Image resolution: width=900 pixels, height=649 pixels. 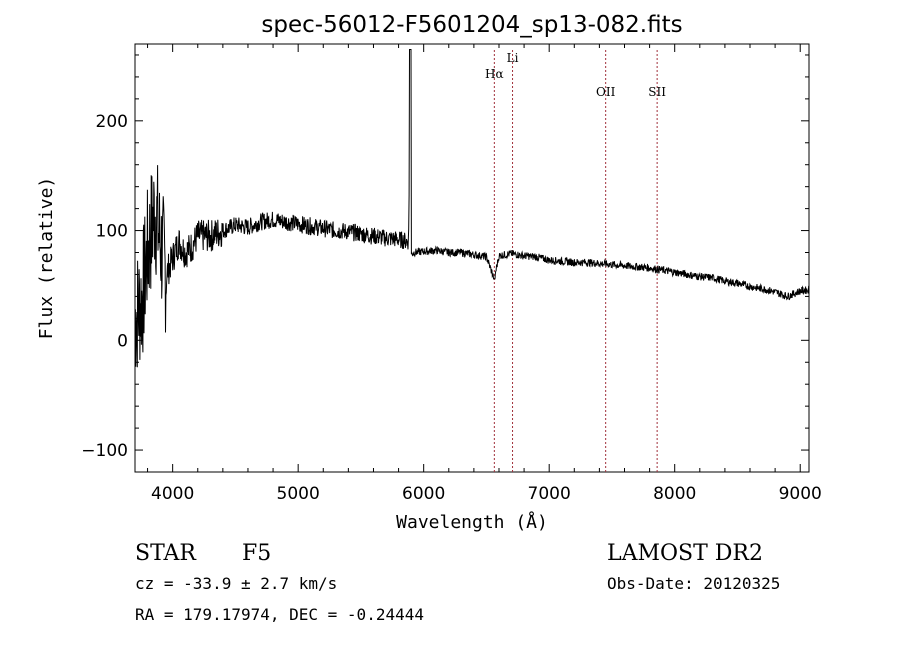 What do you see at coordinates (494, 74) in the screenshot?
I see `spectral-line-label: Hα` at bounding box center [494, 74].